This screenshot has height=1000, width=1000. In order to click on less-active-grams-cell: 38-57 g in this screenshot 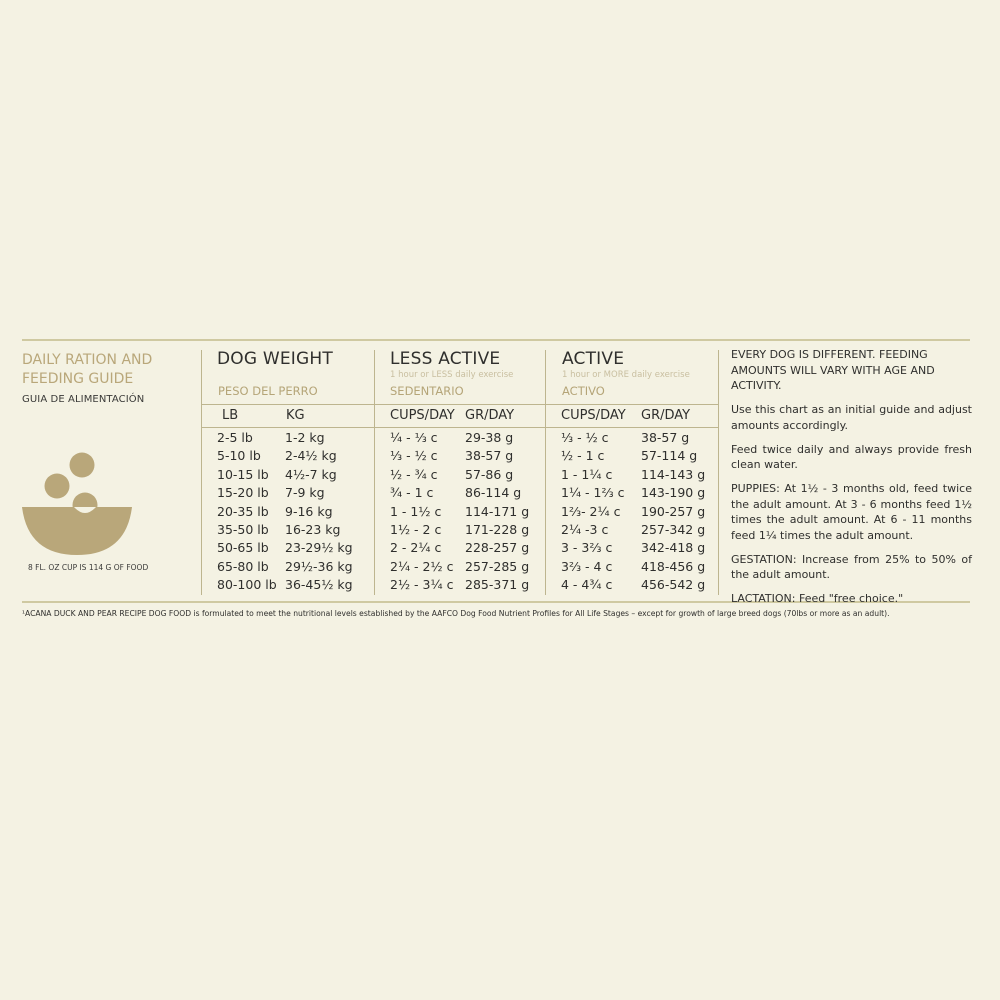, I will do `click(489, 456)`.